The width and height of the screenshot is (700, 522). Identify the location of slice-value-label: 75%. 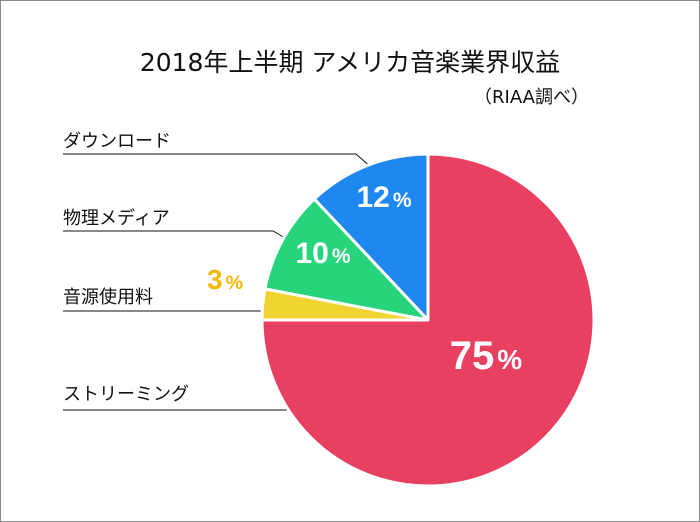
(486, 356).